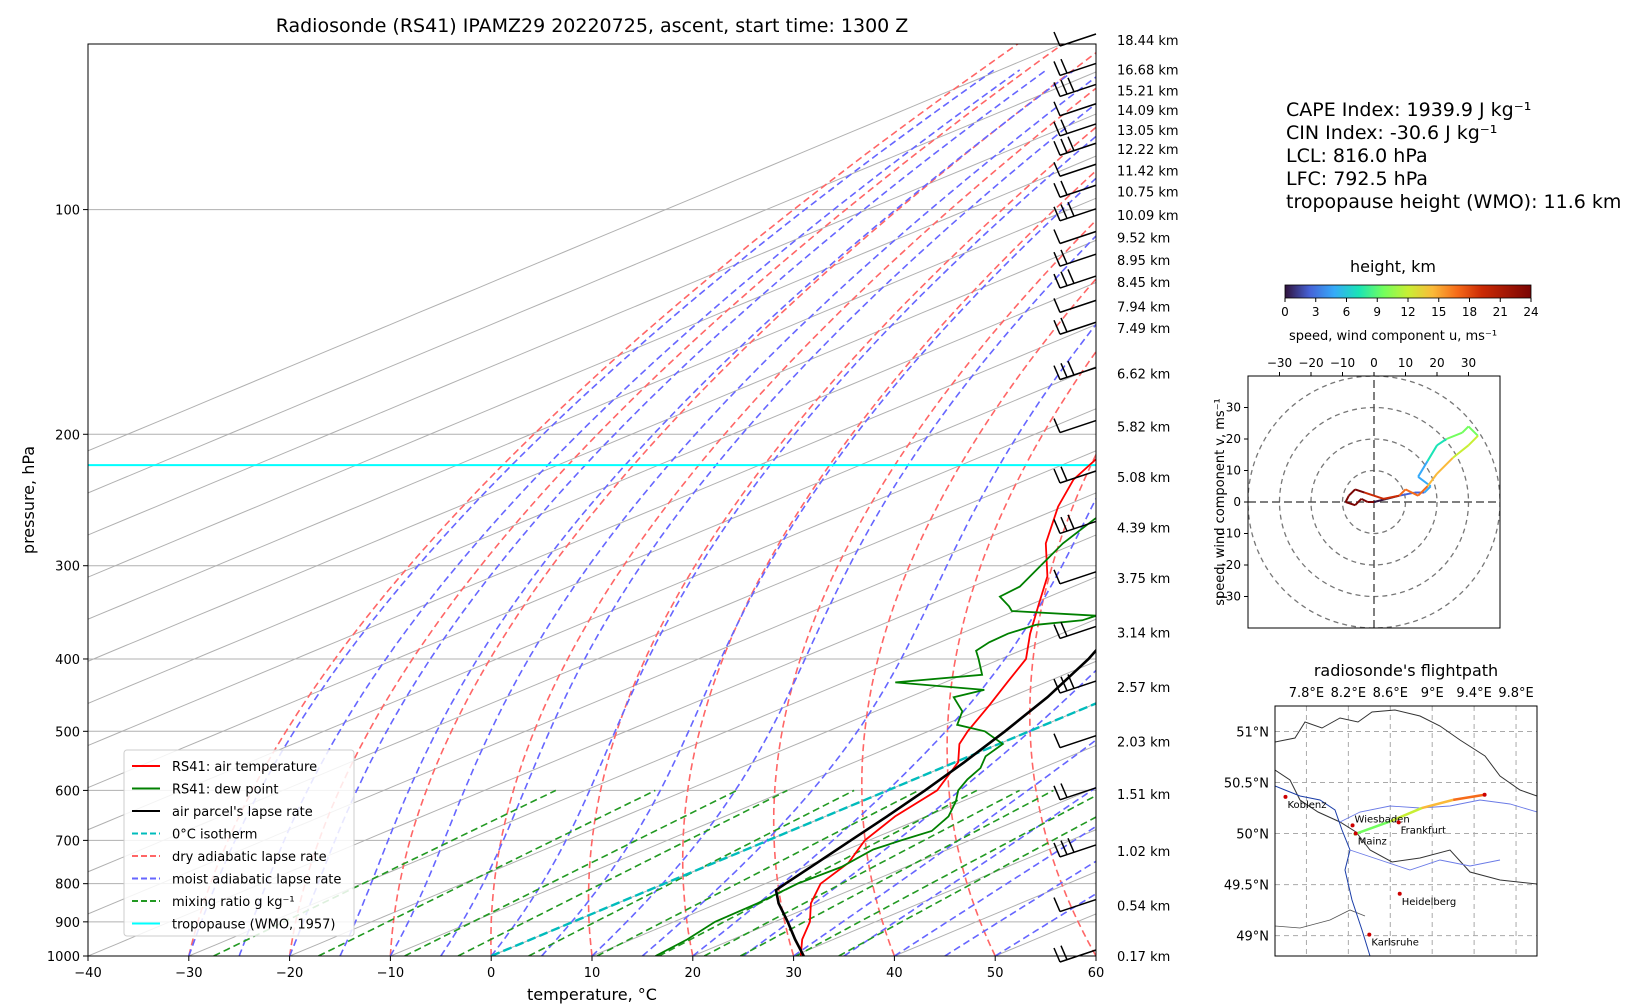 This screenshot has height=1007, width=1640. Describe the element at coordinates (1306, 693) in the screenshot. I see `map-lon-label: 7.8°E` at that location.